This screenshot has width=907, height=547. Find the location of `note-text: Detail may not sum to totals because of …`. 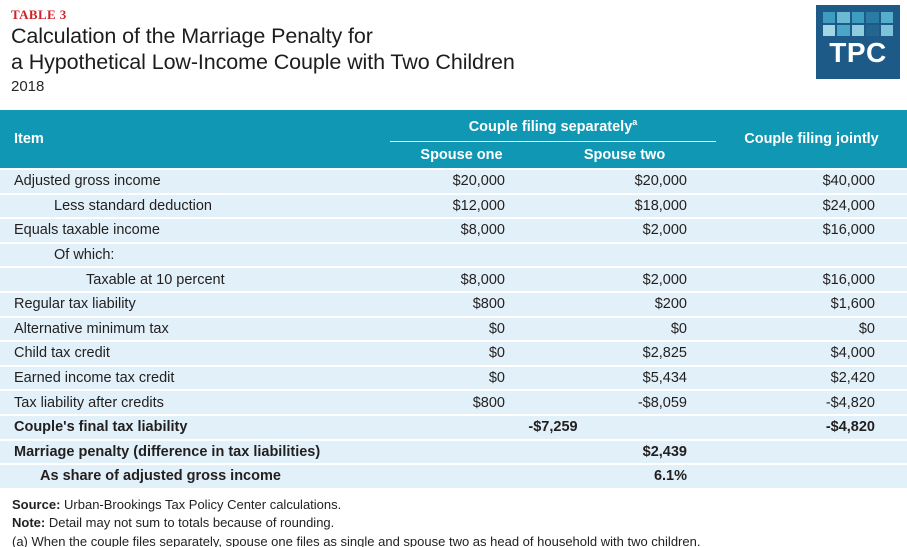

note-text: Detail may not sum to totals because of … is located at coordinates (190, 523).